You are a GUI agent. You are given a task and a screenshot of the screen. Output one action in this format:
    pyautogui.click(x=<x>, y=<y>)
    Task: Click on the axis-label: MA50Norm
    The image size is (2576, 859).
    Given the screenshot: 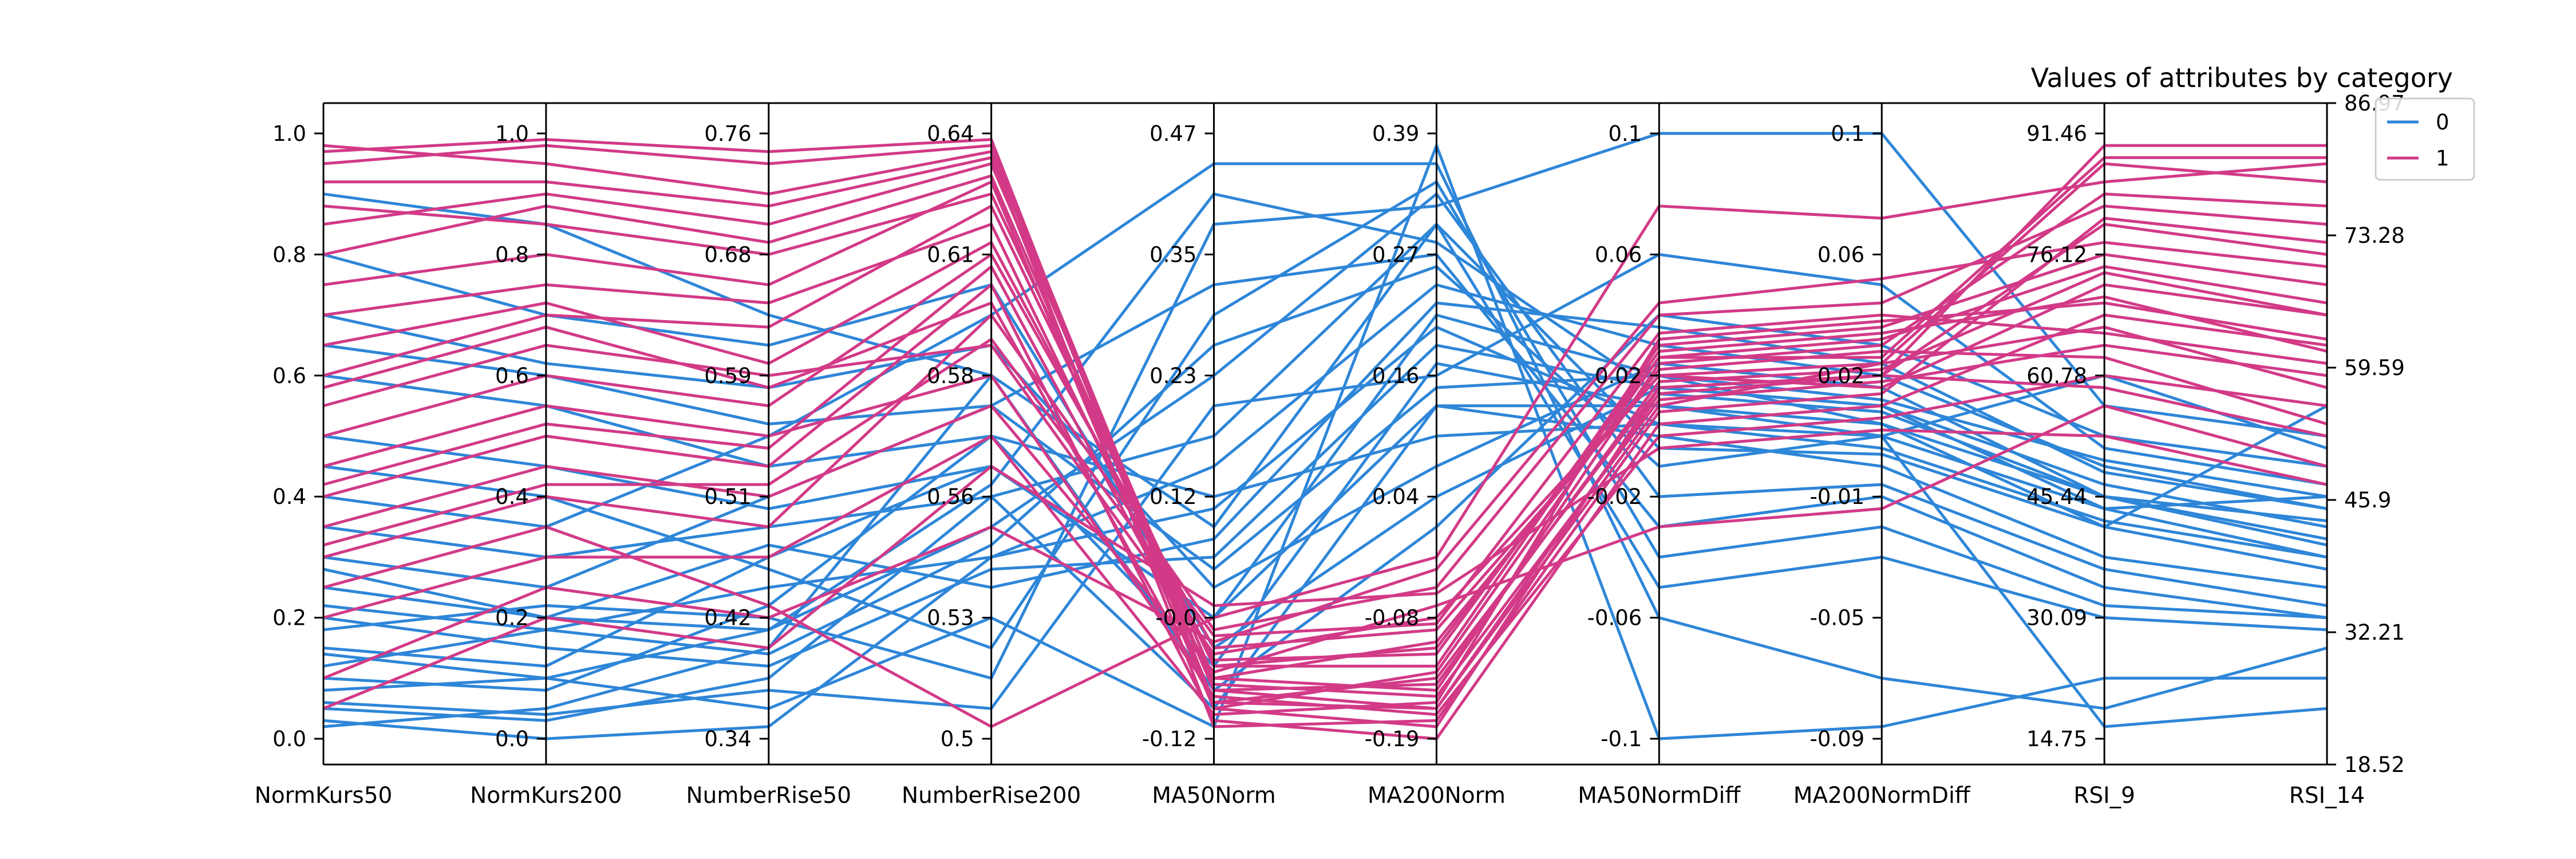 What is the action you would take?
    pyautogui.click(x=1213, y=796)
    